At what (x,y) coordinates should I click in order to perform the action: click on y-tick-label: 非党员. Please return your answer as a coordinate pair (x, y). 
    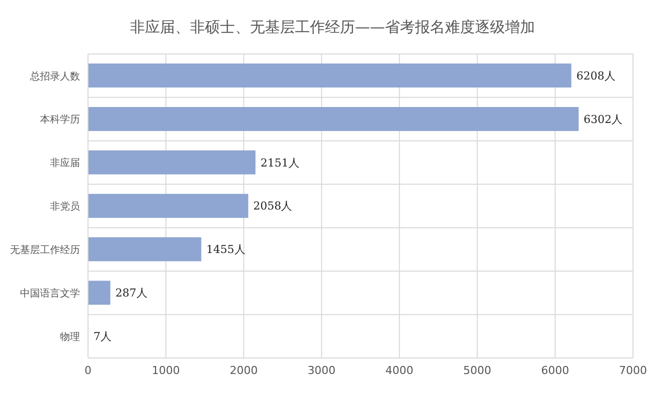
    Looking at the image, I should click on (65, 206).